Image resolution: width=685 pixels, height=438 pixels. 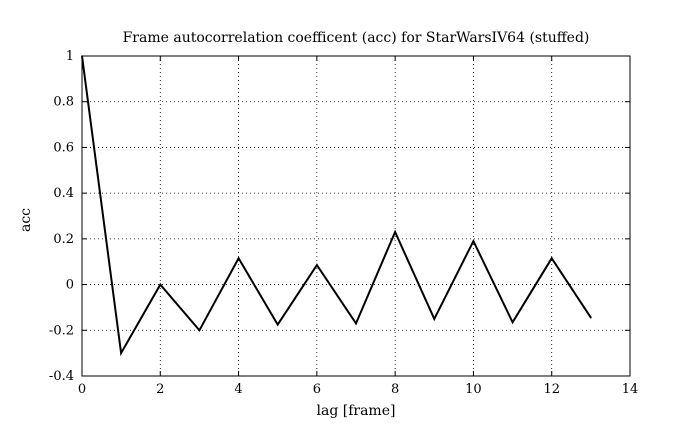 I want to click on x-tick-label: 6, so click(x=317, y=389).